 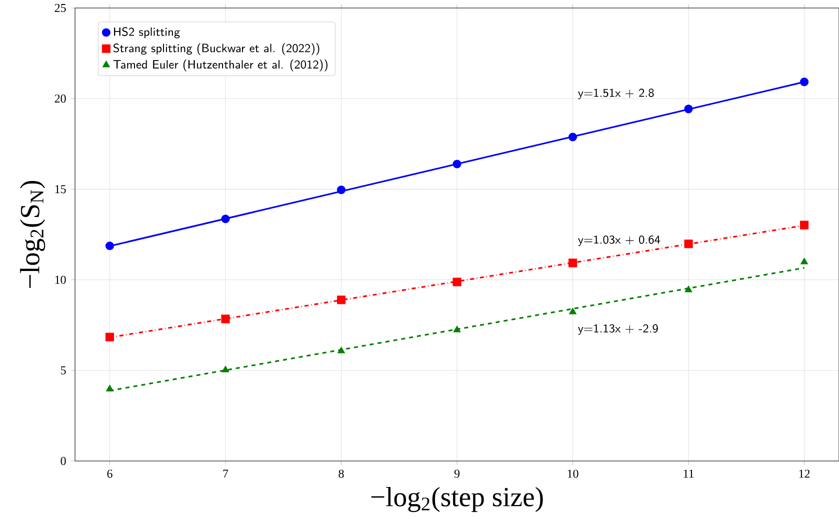 I want to click on legend-label: HS2 splitting, so click(x=147, y=32).